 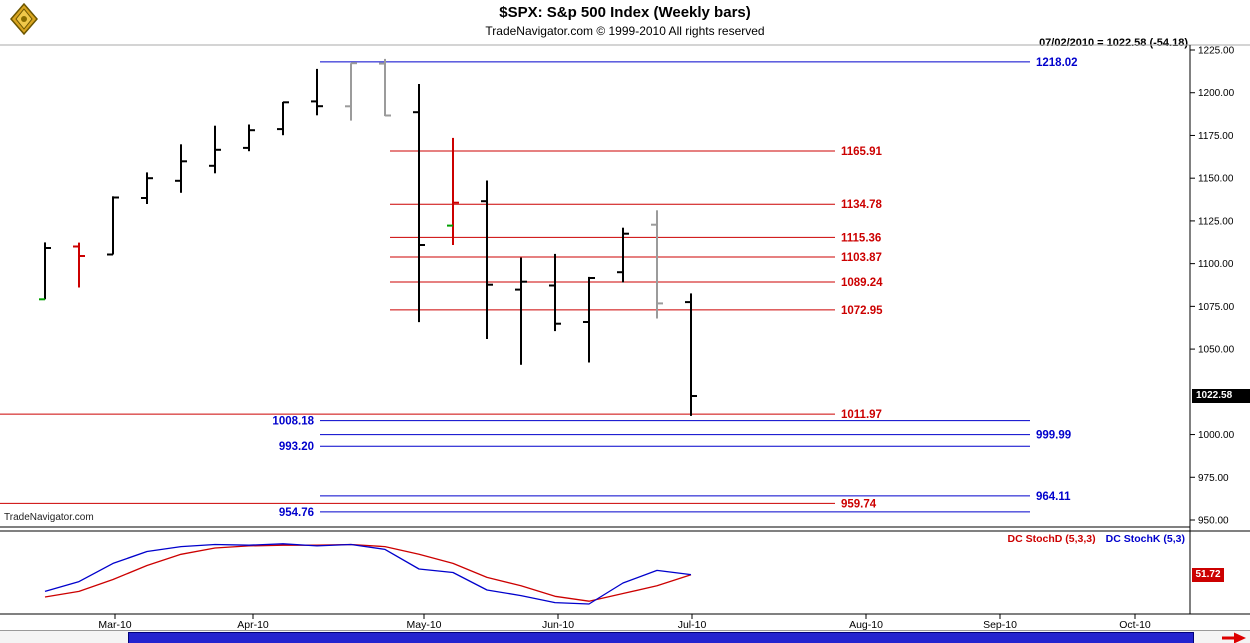 What do you see at coordinates (1213, 478) in the screenshot?
I see `price-axis-label: 975.00` at bounding box center [1213, 478].